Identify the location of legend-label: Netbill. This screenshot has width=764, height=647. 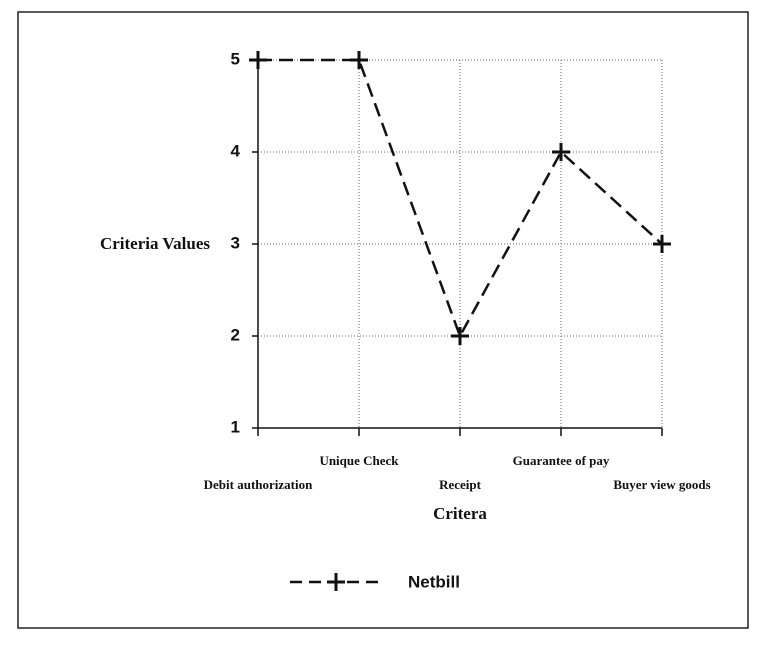
(434, 581).